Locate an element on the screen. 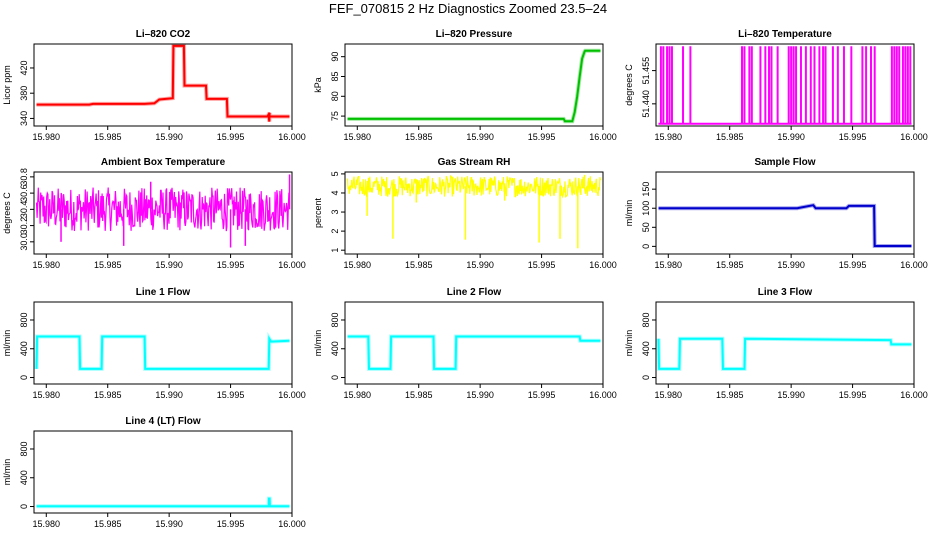  y-tick-label: 30.4 is located at coordinates (24, 210).